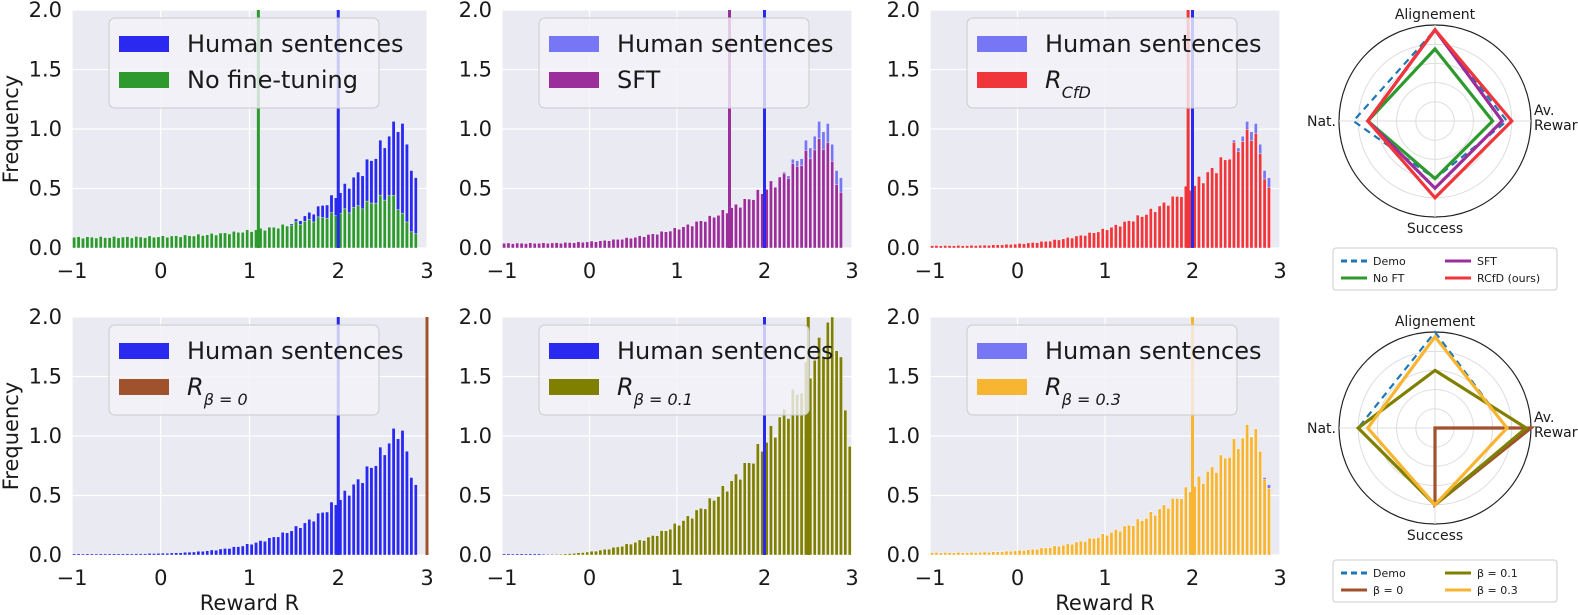  What do you see at coordinates (11, 129) in the screenshot?
I see `y-axis-title: Frequency` at bounding box center [11, 129].